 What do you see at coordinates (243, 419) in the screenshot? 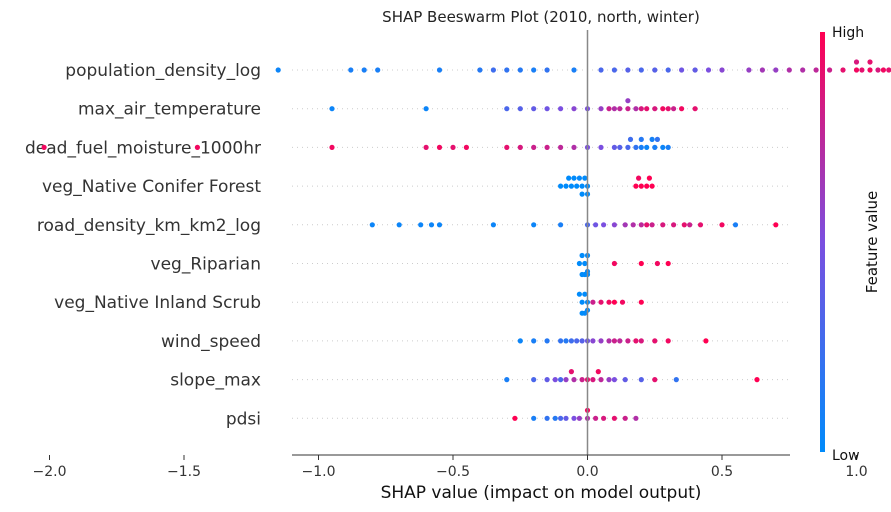
I see `feature-label: pdsi` at bounding box center [243, 419].